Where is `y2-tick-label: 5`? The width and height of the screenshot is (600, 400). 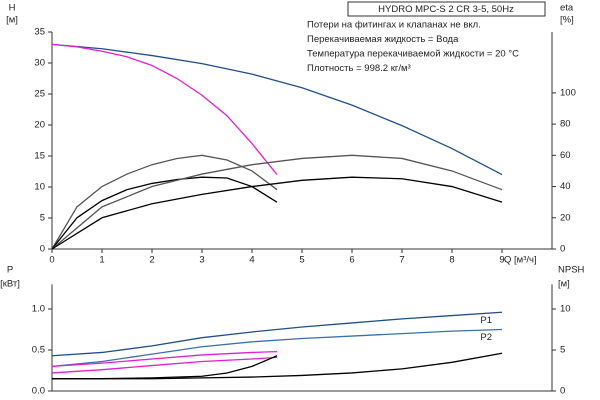
y2-tick-label: 5 is located at coordinates (562, 350).